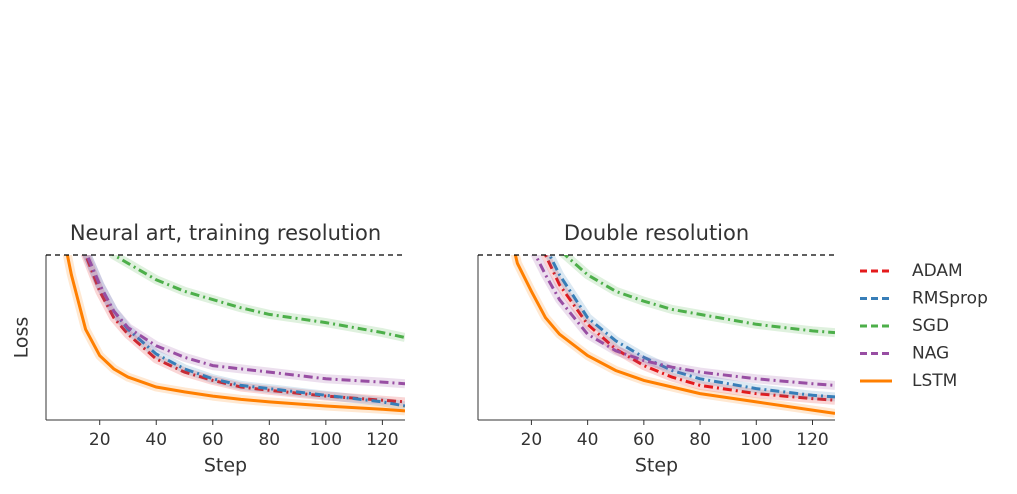 This screenshot has width=1017, height=494. I want to click on chart-title: Double resolution, so click(656, 233).